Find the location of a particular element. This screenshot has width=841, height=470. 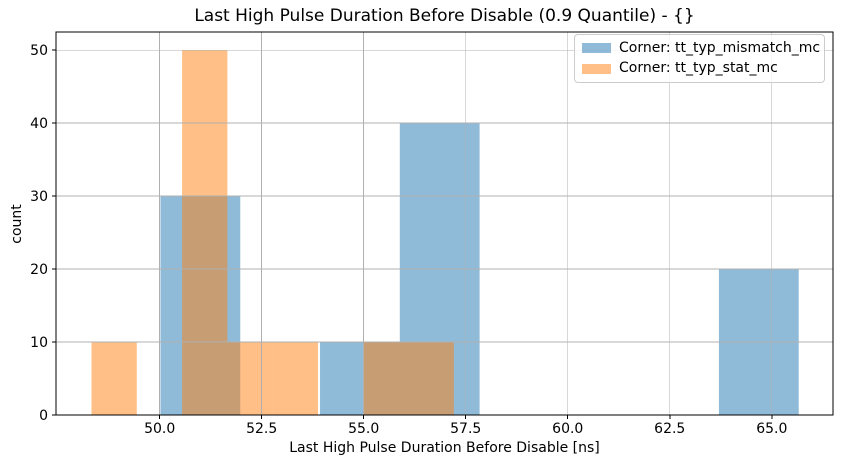

y-tick-label: 40 is located at coordinates (39, 124).